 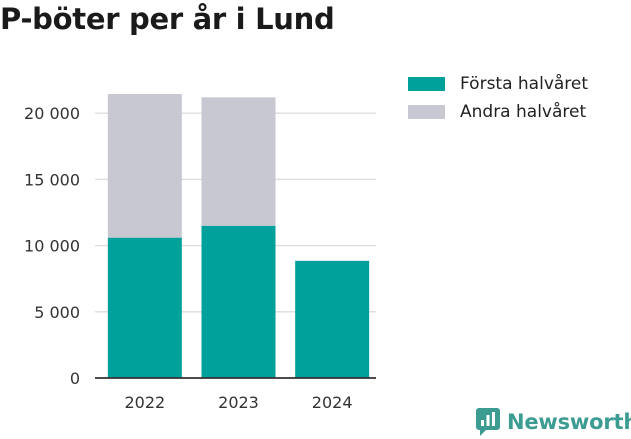 What do you see at coordinates (238, 301) in the screenshot?
I see `bar-2023-first-half` at bounding box center [238, 301].